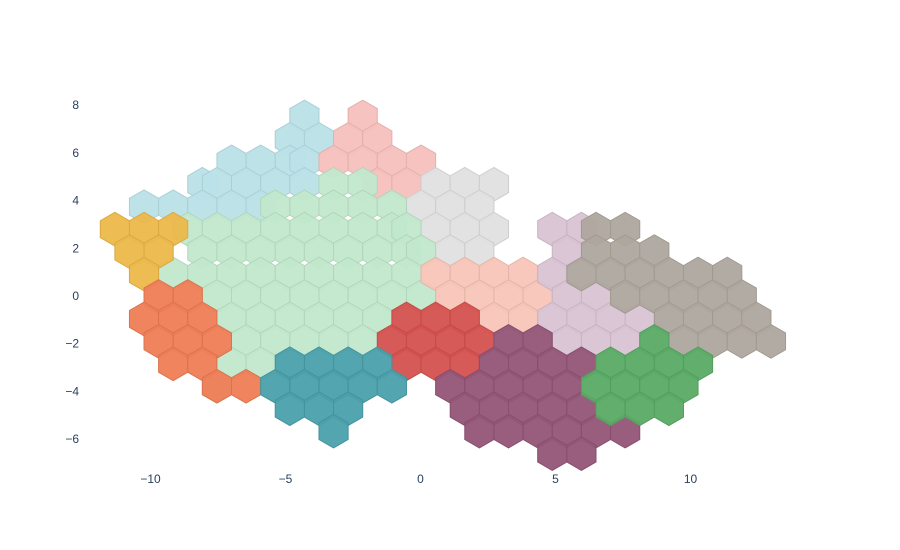  Describe the element at coordinates (75, 201) in the screenshot. I see `y-tick-label: 4` at that location.